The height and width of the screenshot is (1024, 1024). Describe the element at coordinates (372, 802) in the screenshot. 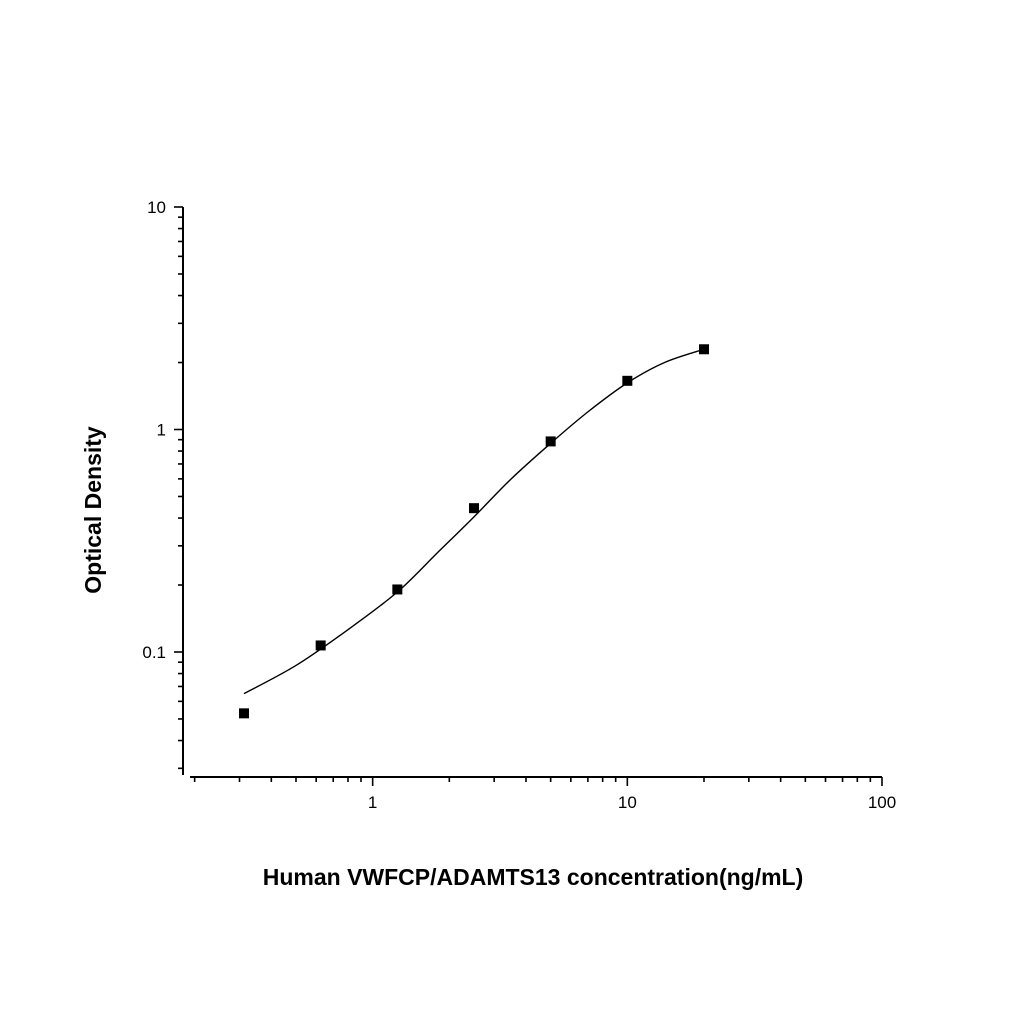

I see `x-tick-label: 1` at that location.